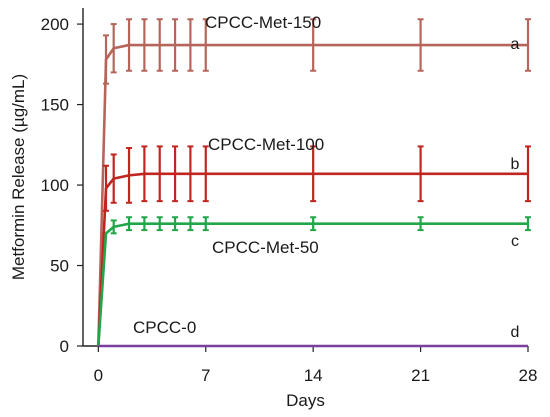  I want to click on y-tick-label: 50, so click(59, 266).